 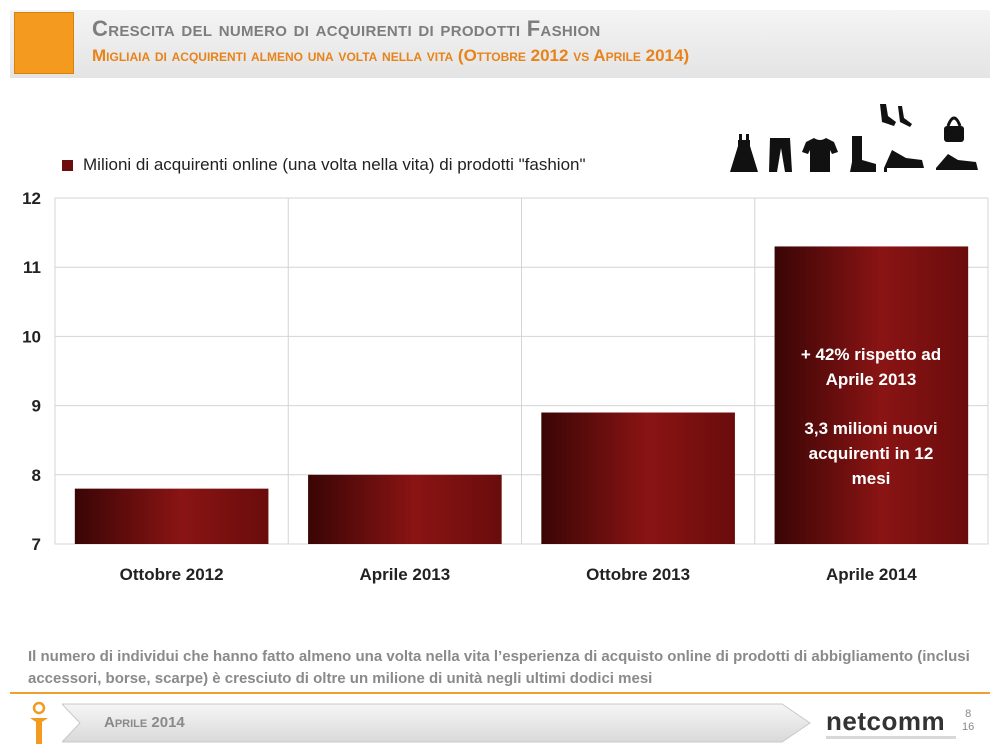 I want to click on x-category-label: Aprile 2014, so click(x=871, y=574).